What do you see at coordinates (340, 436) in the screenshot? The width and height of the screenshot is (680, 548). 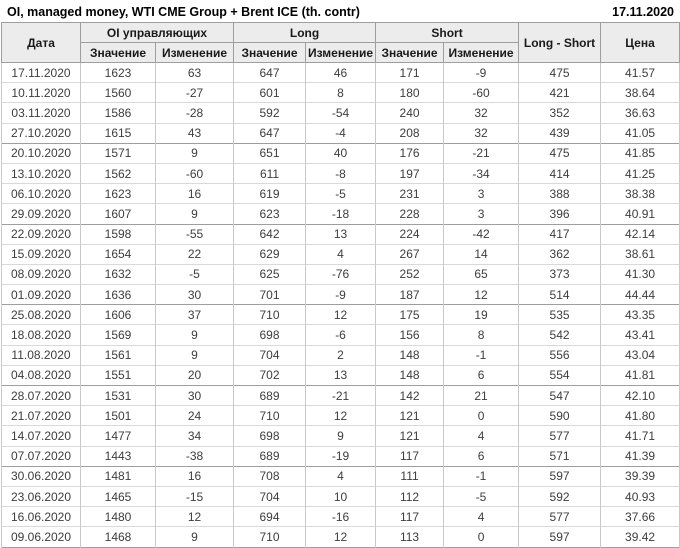 I see `table-row: 14.07.2020 1477 34 698 9 121 4 577 41.71` at bounding box center [340, 436].